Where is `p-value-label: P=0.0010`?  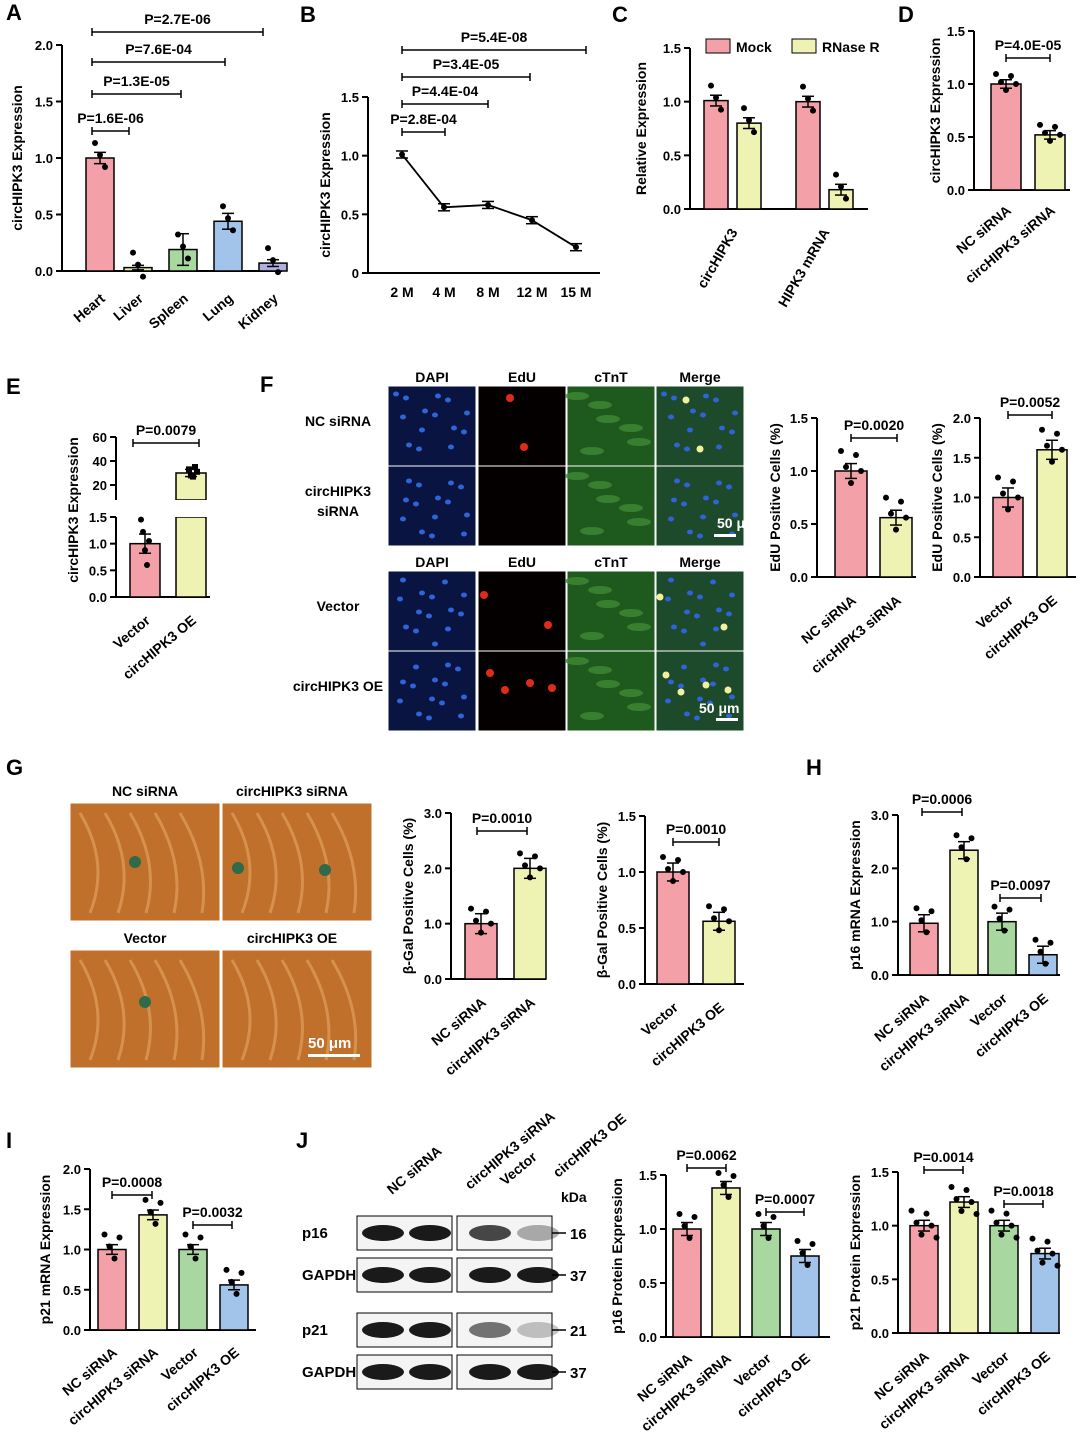
p-value-label: P=0.0010 is located at coordinates (696, 829).